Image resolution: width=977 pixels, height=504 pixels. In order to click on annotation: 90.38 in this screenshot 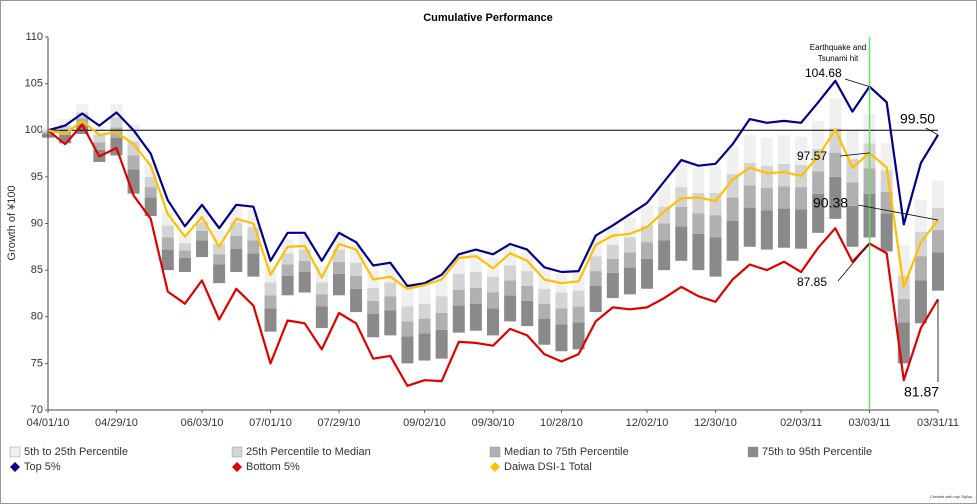, I will do `click(830, 203)`.